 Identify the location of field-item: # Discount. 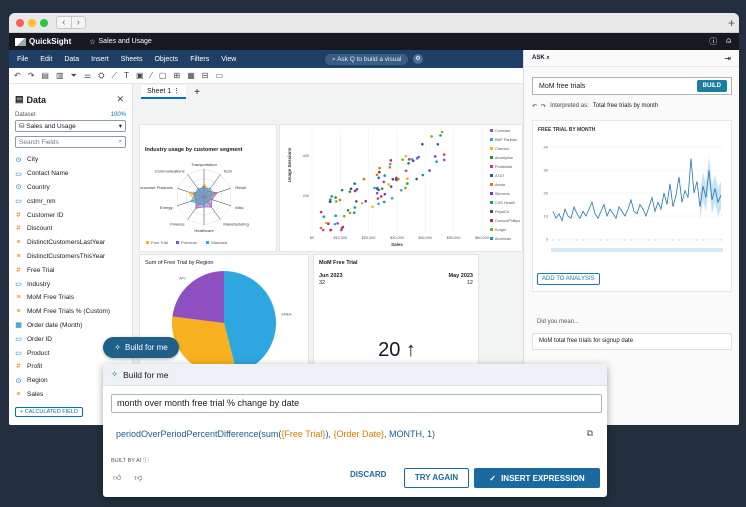
(70, 229).